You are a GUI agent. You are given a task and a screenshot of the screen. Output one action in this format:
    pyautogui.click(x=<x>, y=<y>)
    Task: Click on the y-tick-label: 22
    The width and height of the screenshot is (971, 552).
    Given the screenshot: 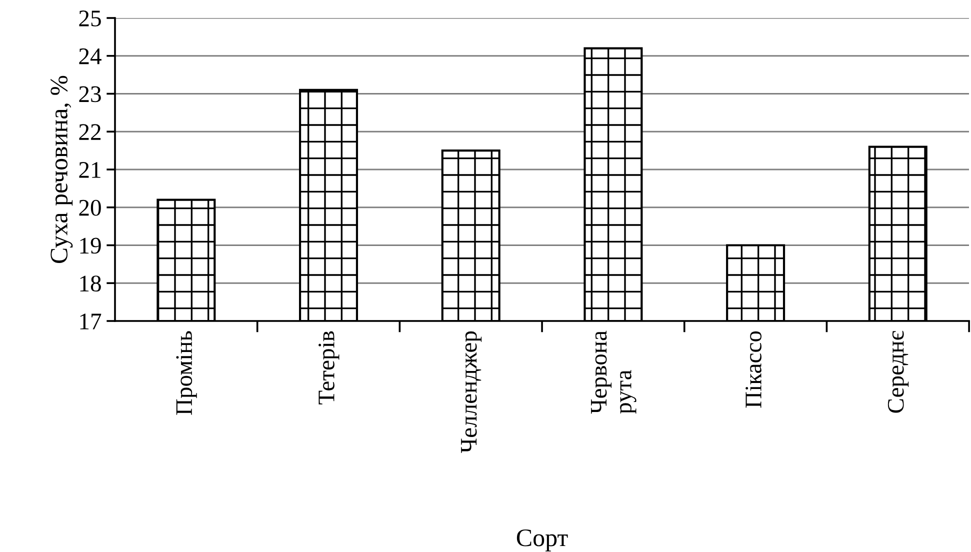 What is the action you would take?
    pyautogui.click(x=90, y=132)
    